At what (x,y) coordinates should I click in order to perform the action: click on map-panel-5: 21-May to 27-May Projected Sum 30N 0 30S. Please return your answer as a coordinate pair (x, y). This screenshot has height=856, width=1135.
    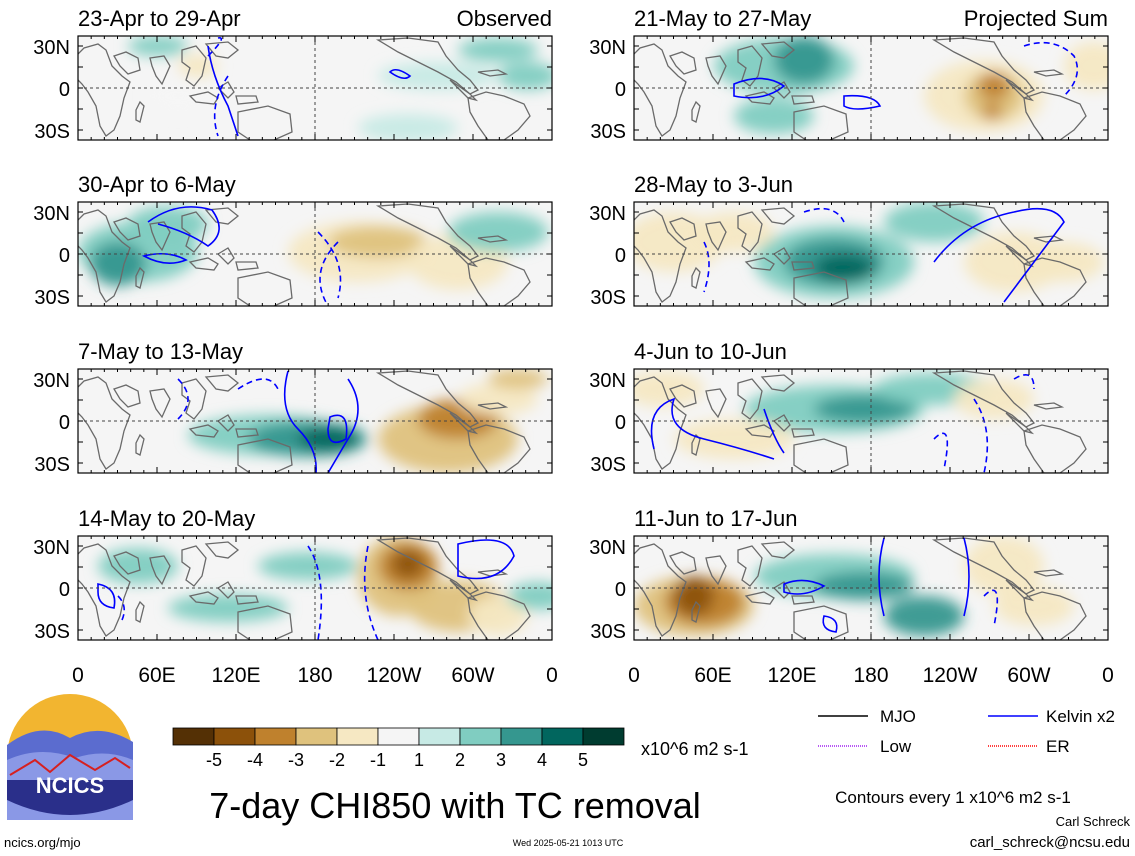
    Looking at the image, I should click on (849, 74).